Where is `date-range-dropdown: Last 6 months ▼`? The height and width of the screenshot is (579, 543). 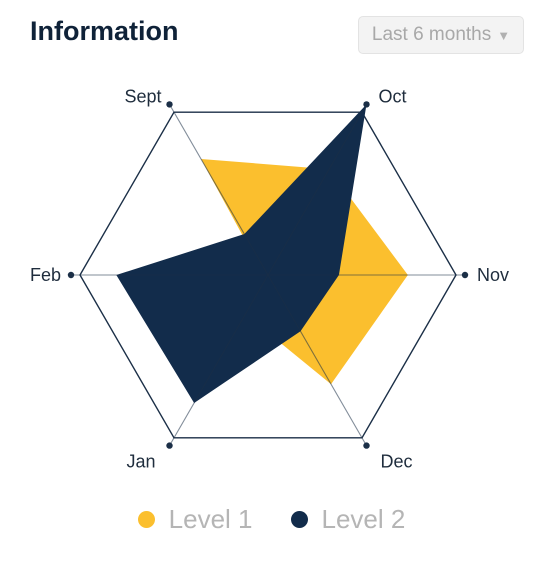 date-range-dropdown: Last 6 months ▼ is located at coordinates (441, 35).